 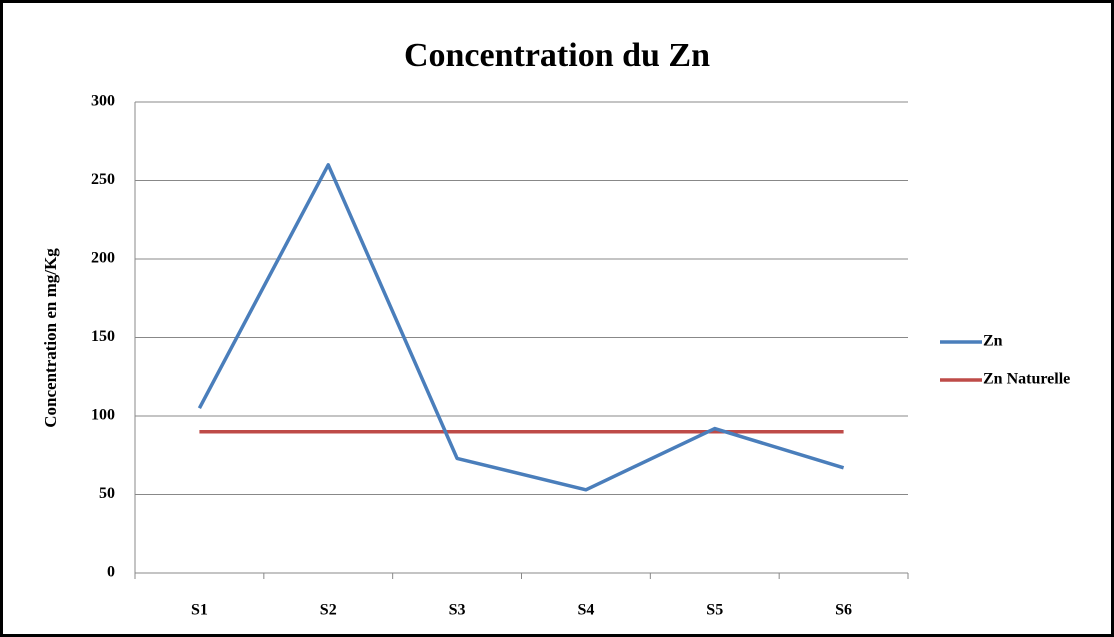 I want to click on x-tick-label: S4, so click(x=585, y=610).